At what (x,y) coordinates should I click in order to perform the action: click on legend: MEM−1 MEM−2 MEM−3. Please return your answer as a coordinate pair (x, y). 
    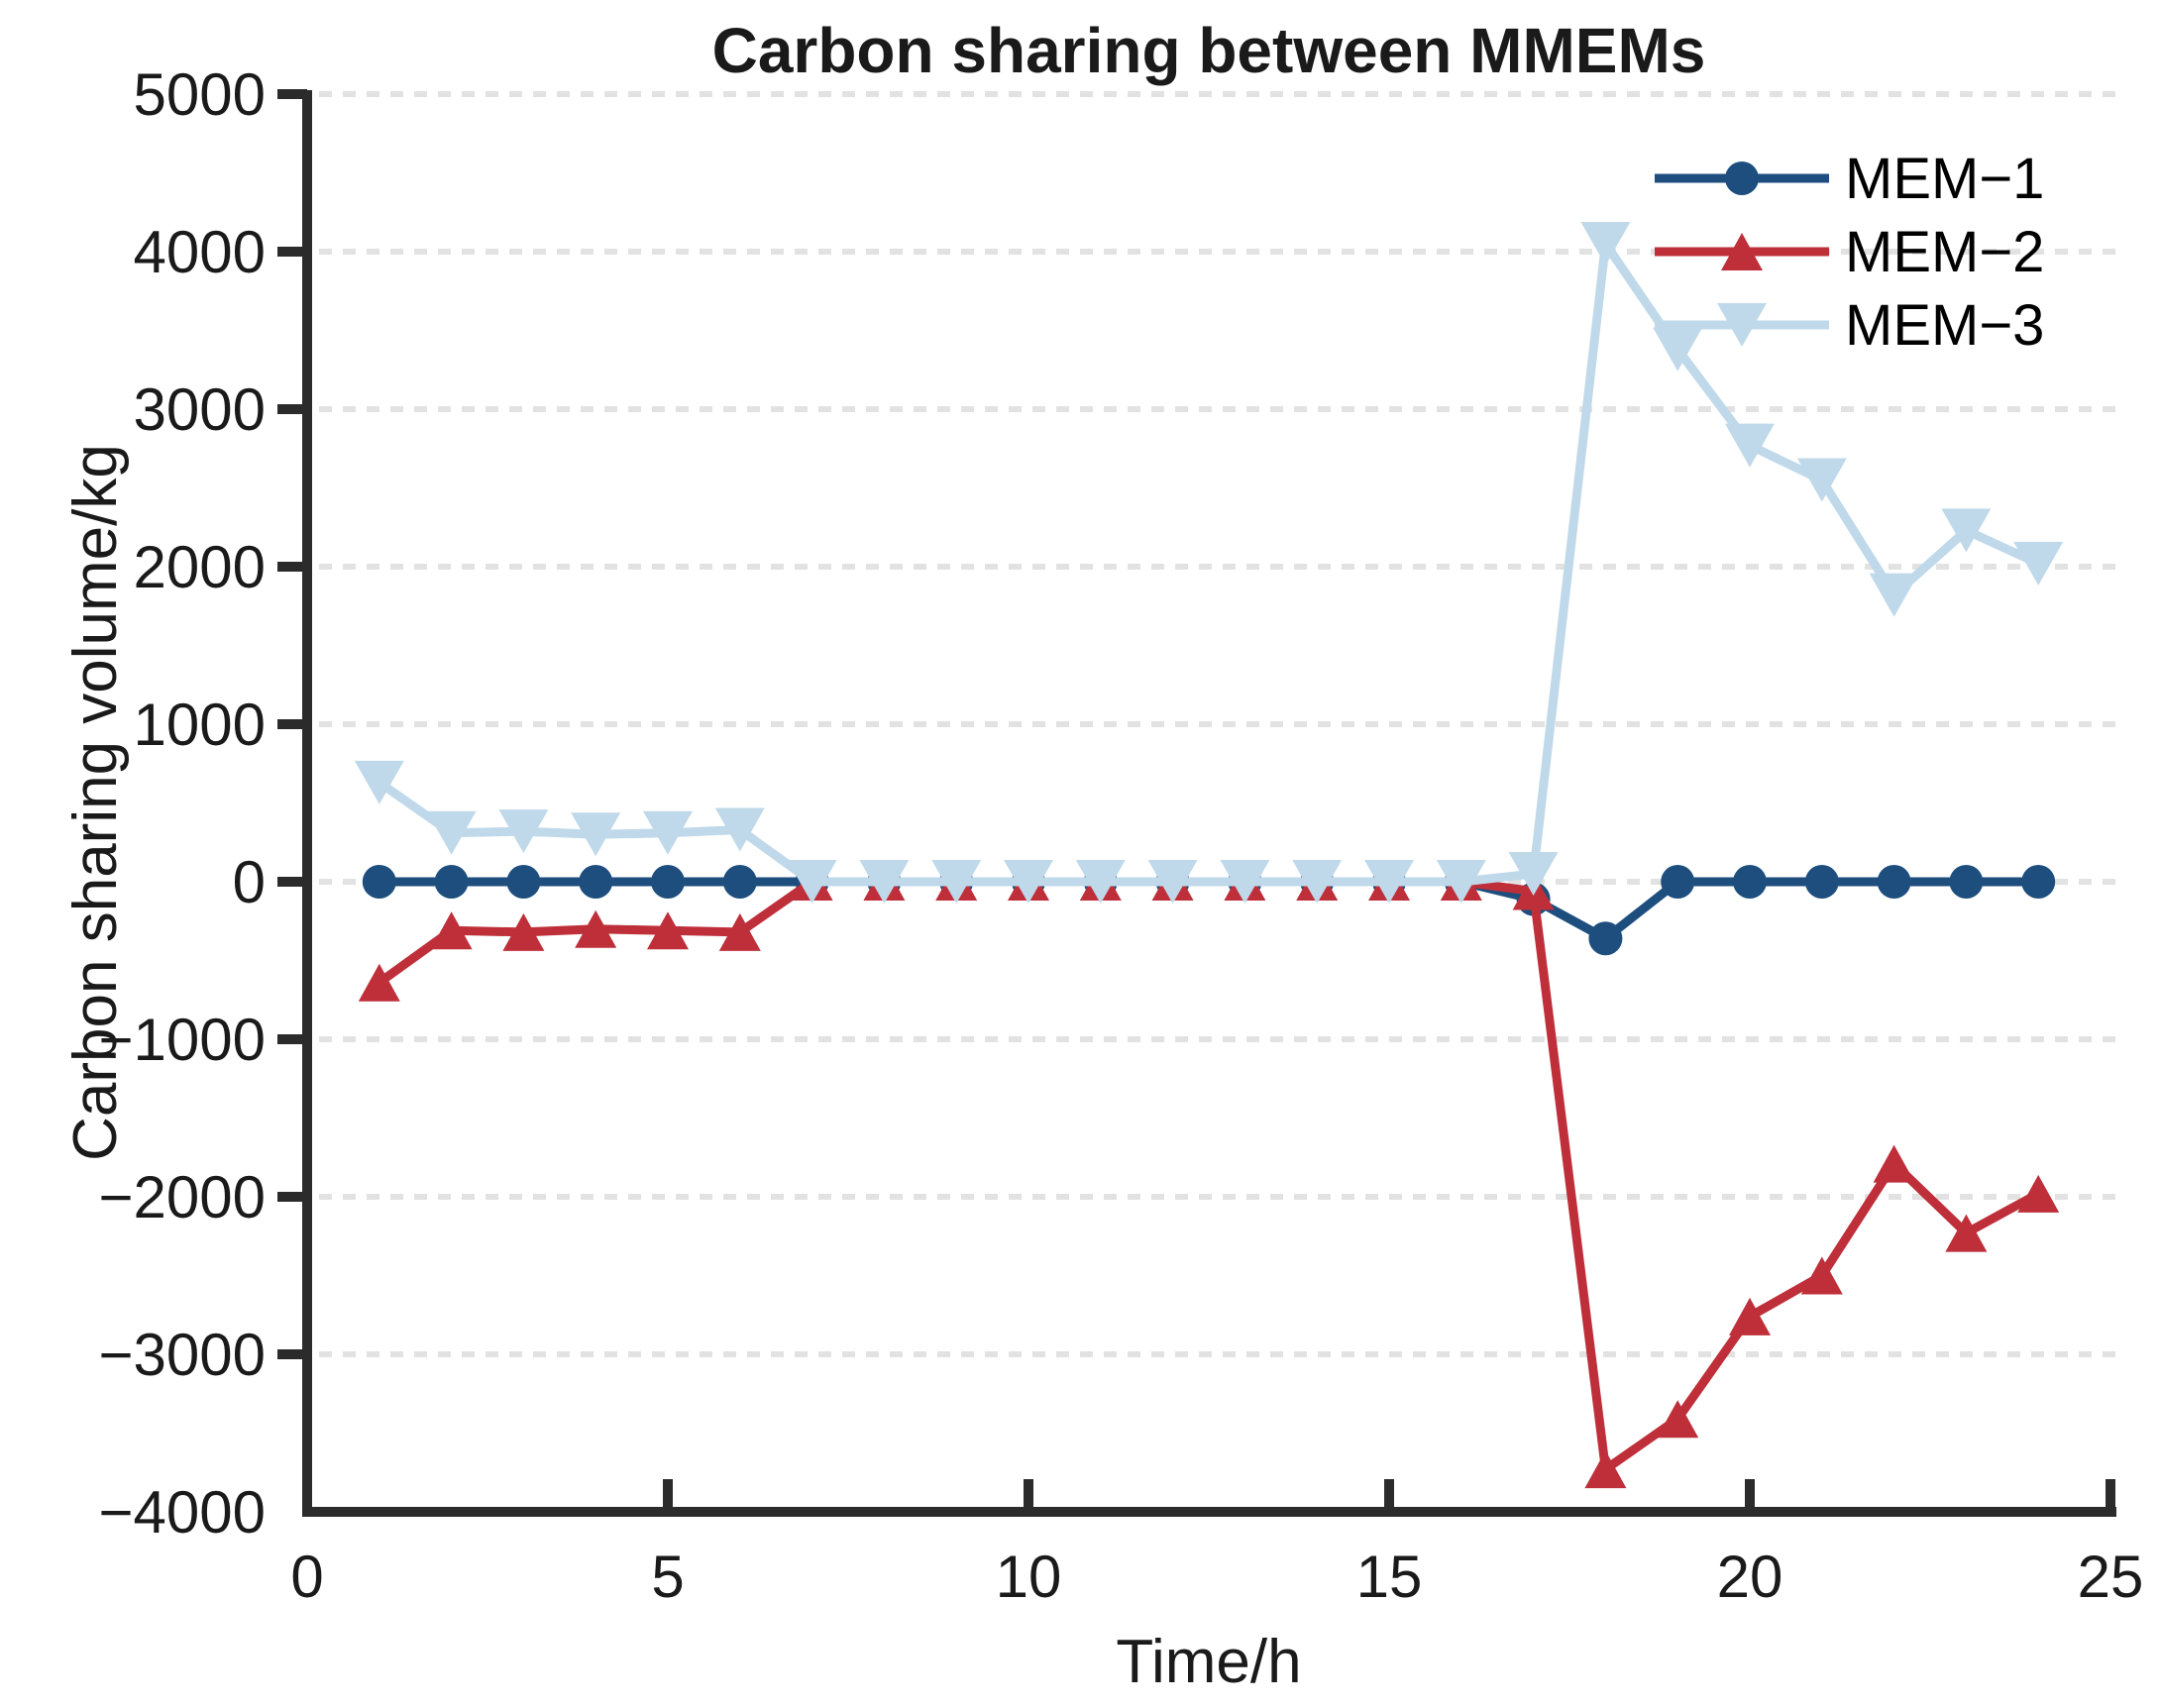
    Looking at the image, I should click on (1849, 252).